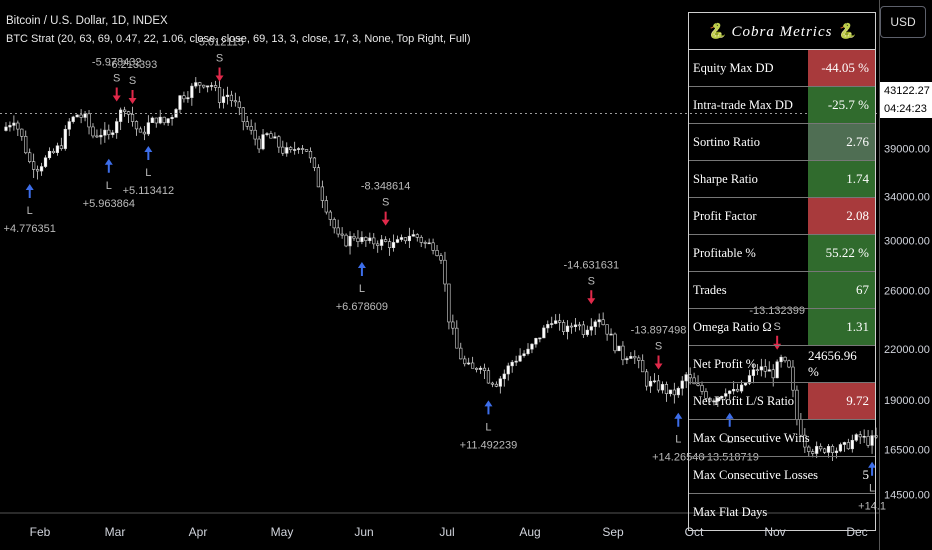 This screenshot has width=932, height=550. Describe the element at coordinates (133, 65) in the screenshot. I see `trade-pnl-label: -6.213393` at that location.